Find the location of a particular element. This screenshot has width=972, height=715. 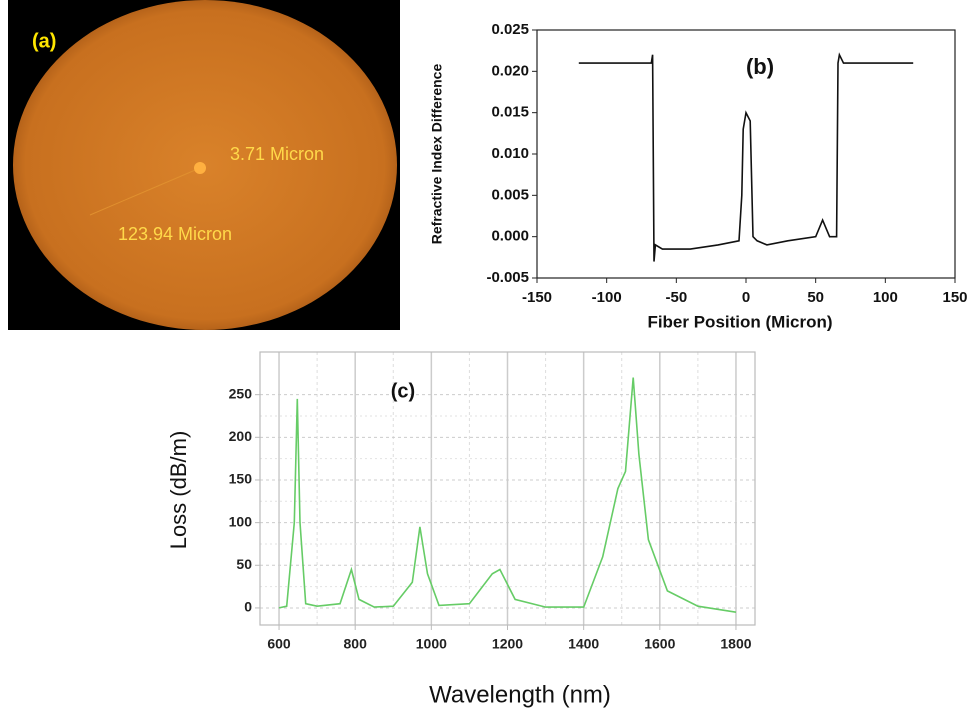

diameter-line is located at coordinates (145, 191).